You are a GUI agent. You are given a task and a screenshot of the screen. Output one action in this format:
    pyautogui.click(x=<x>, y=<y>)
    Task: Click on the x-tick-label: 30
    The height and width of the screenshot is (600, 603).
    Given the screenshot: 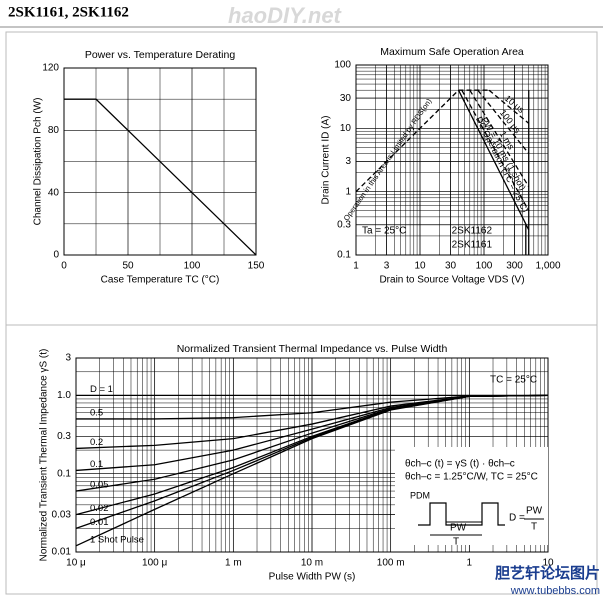 What is the action you would take?
    pyautogui.click(x=451, y=266)
    